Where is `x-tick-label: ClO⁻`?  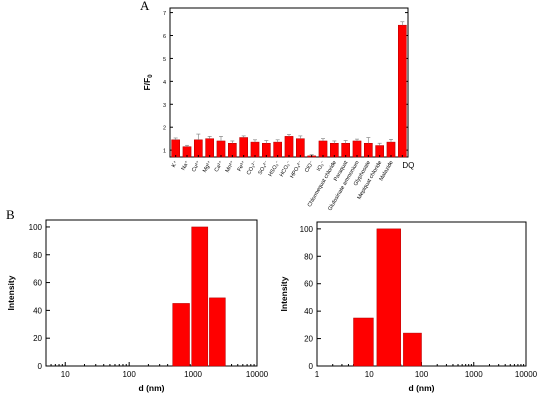
x-tick-label: ClO⁻ is located at coordinates (309, 167).